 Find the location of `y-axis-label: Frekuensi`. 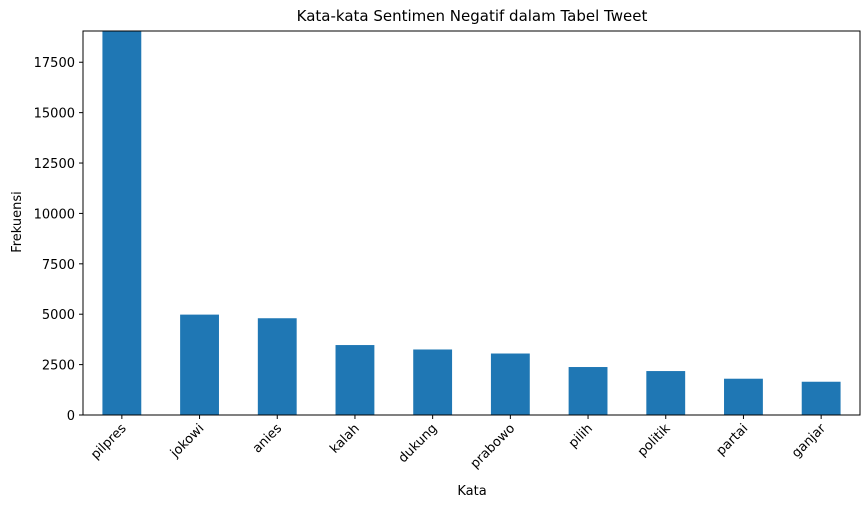

y-axis-label: Frekuensi is located at coordinates (17, 222).